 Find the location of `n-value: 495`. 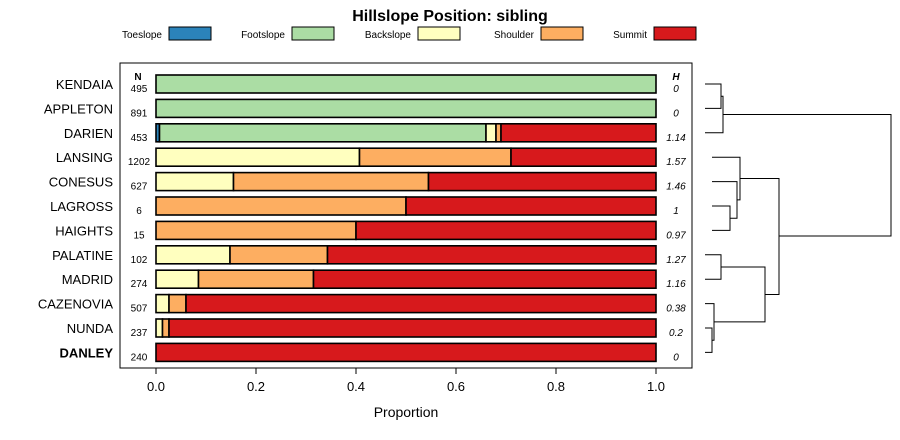

n-value: 495 is located at coordinates (139, 89).